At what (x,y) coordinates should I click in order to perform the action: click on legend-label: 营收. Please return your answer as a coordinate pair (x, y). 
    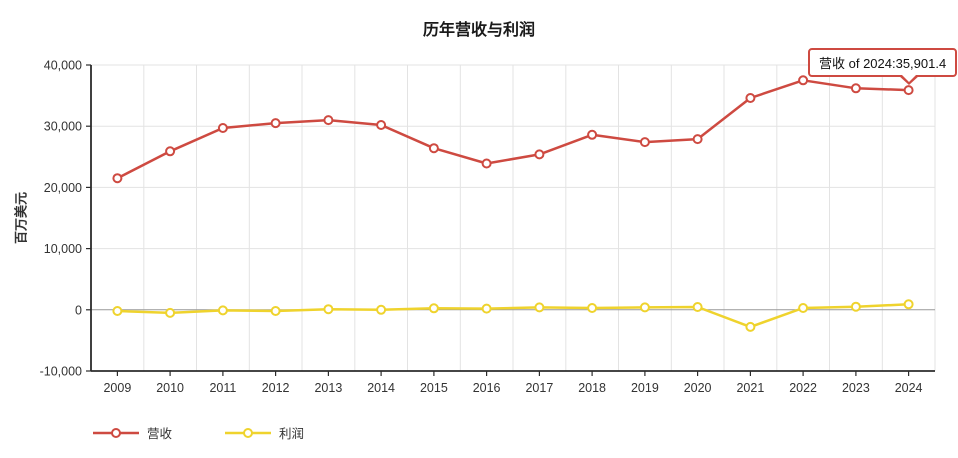
    Looking at the image, I should click on (160, 434).